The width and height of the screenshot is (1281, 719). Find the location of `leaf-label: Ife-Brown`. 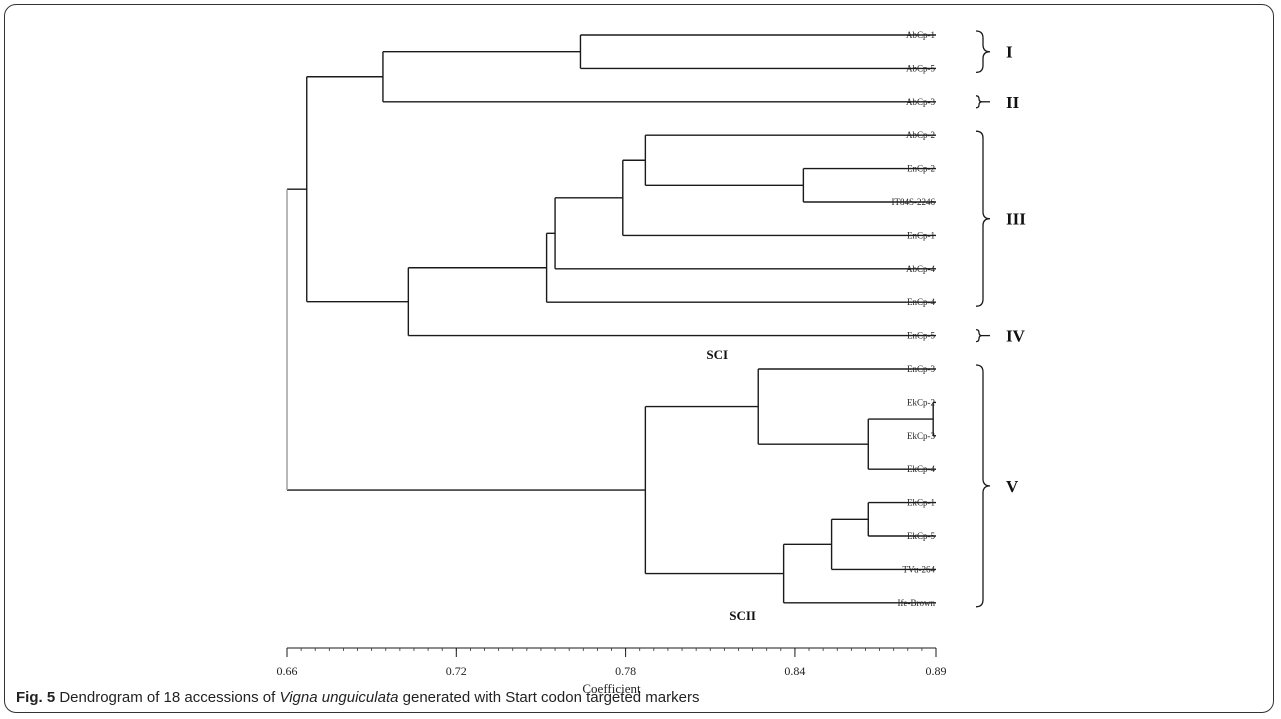

leaf-label: Ife-Brown is located at coordinates (917, 603).